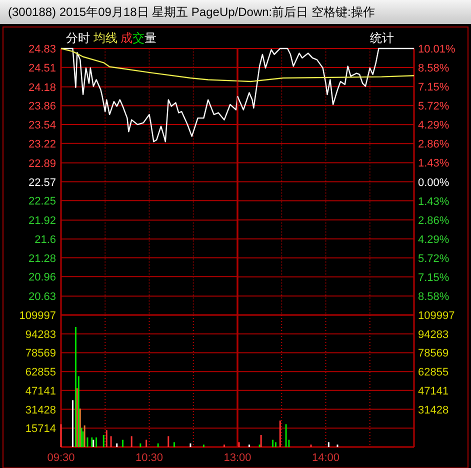  I want to click on y-tick-label: 22.89, so click(42, 164).